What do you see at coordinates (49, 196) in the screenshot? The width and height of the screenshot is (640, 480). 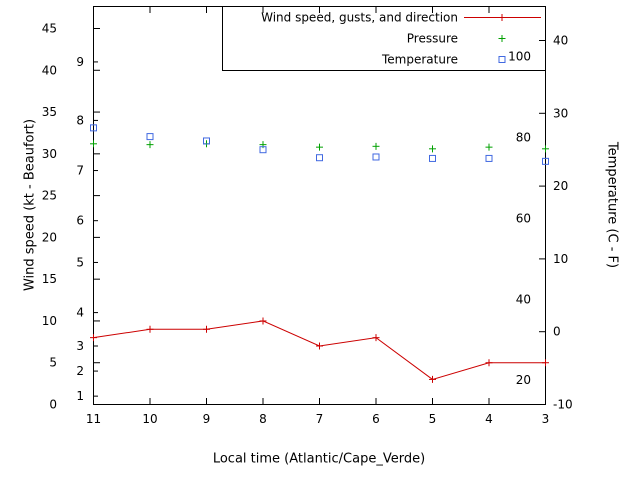 I see `svg-text: 25` at bounding box center [49, 196].